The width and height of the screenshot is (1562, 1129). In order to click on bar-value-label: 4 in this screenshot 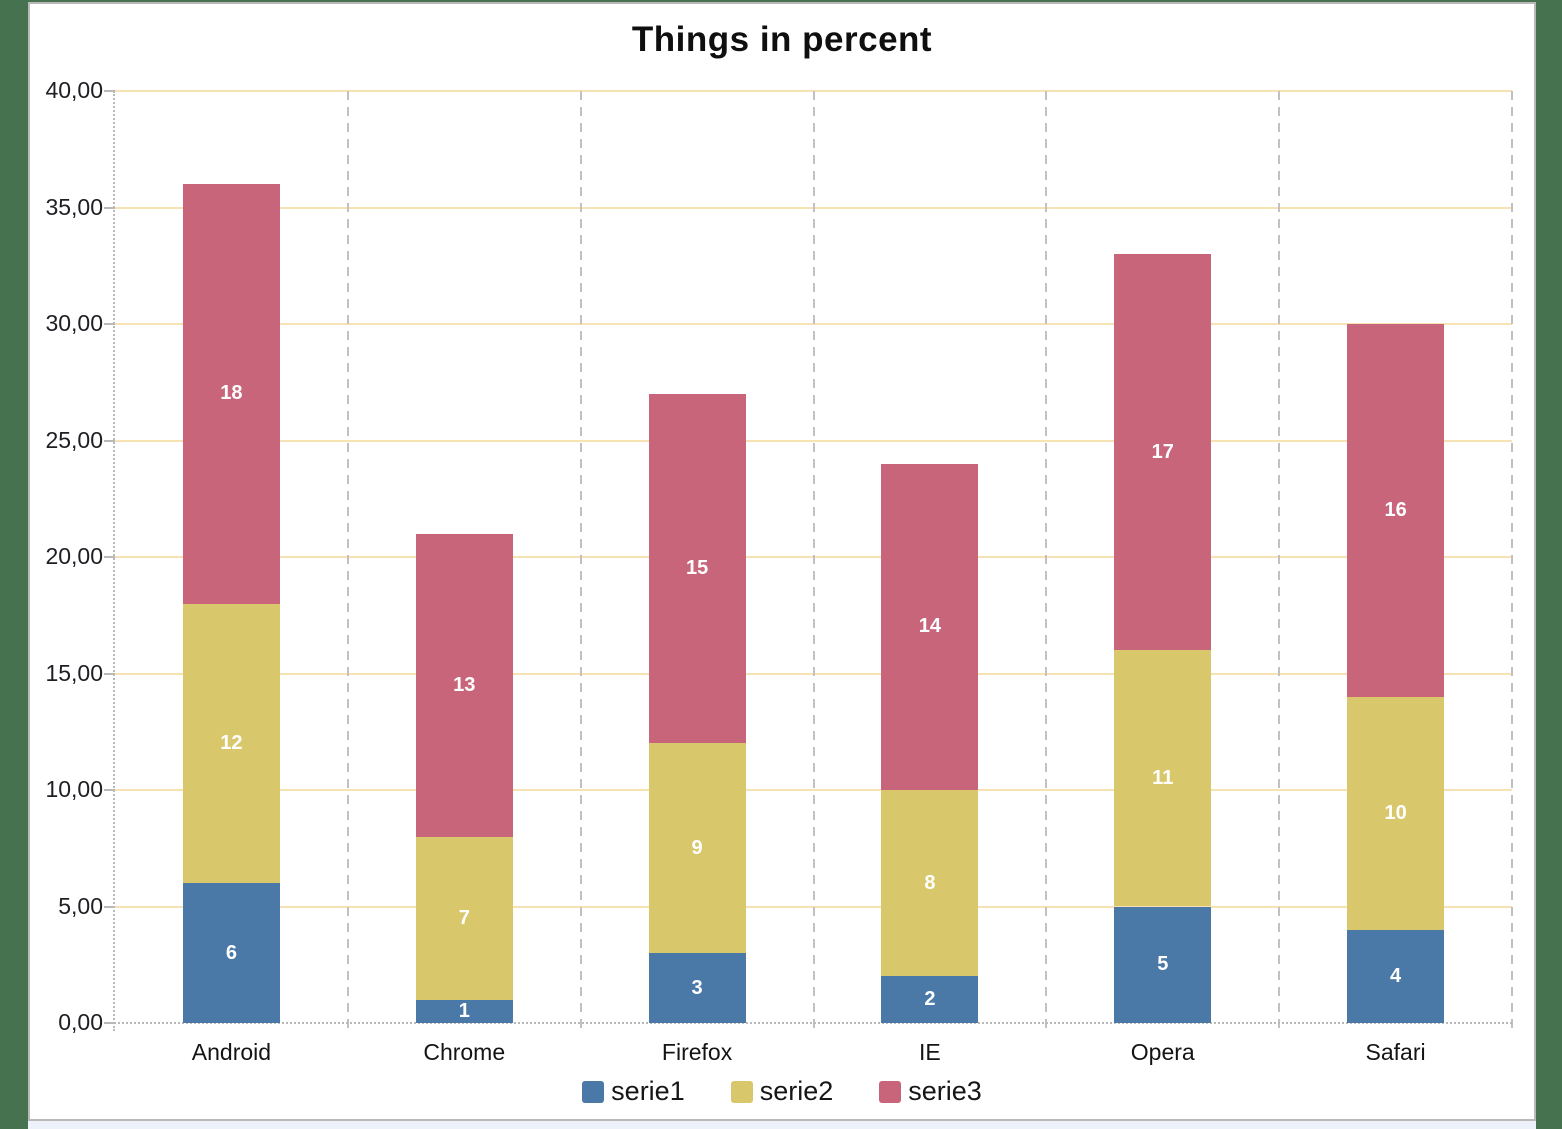, I will do `click(1396, 975)`.